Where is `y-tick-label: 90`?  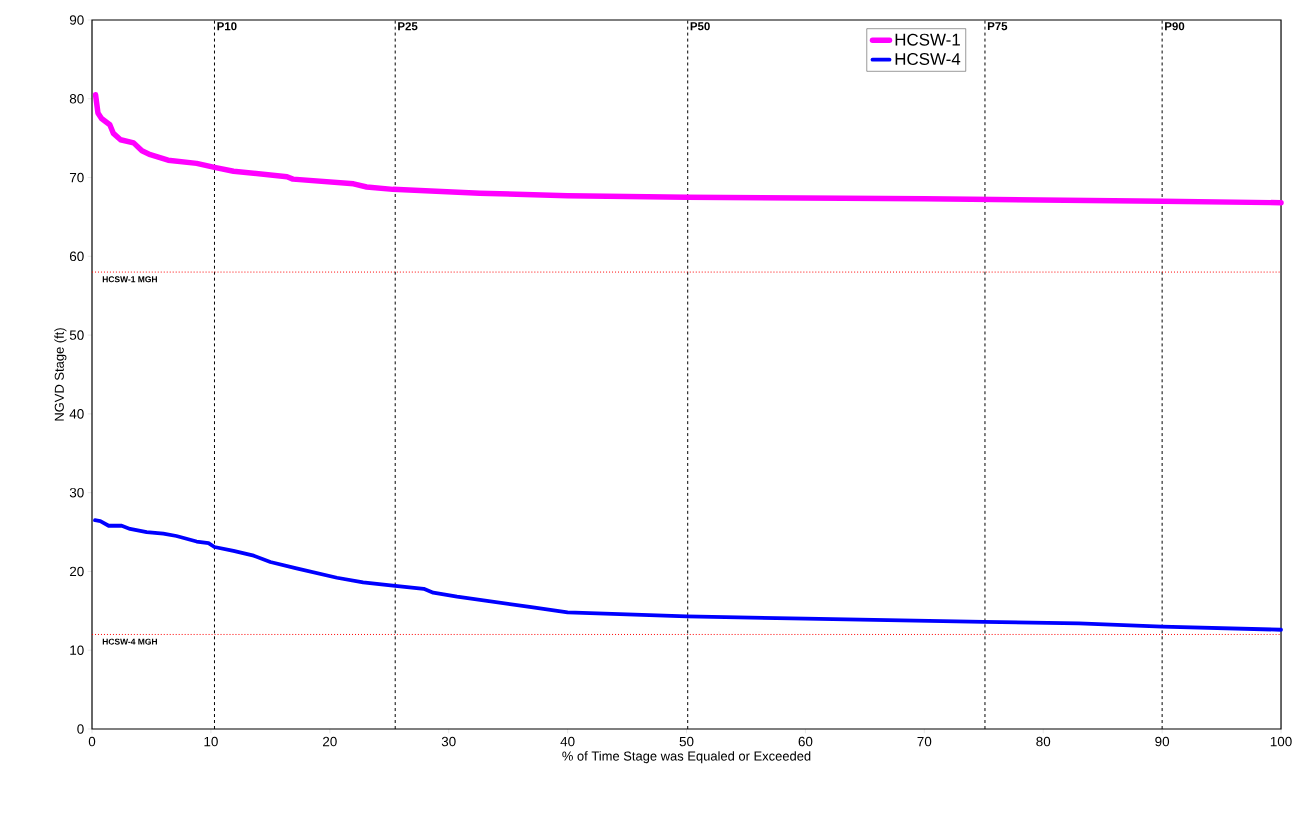
y-tick-label: 90 is located at coordinates (76, 20).